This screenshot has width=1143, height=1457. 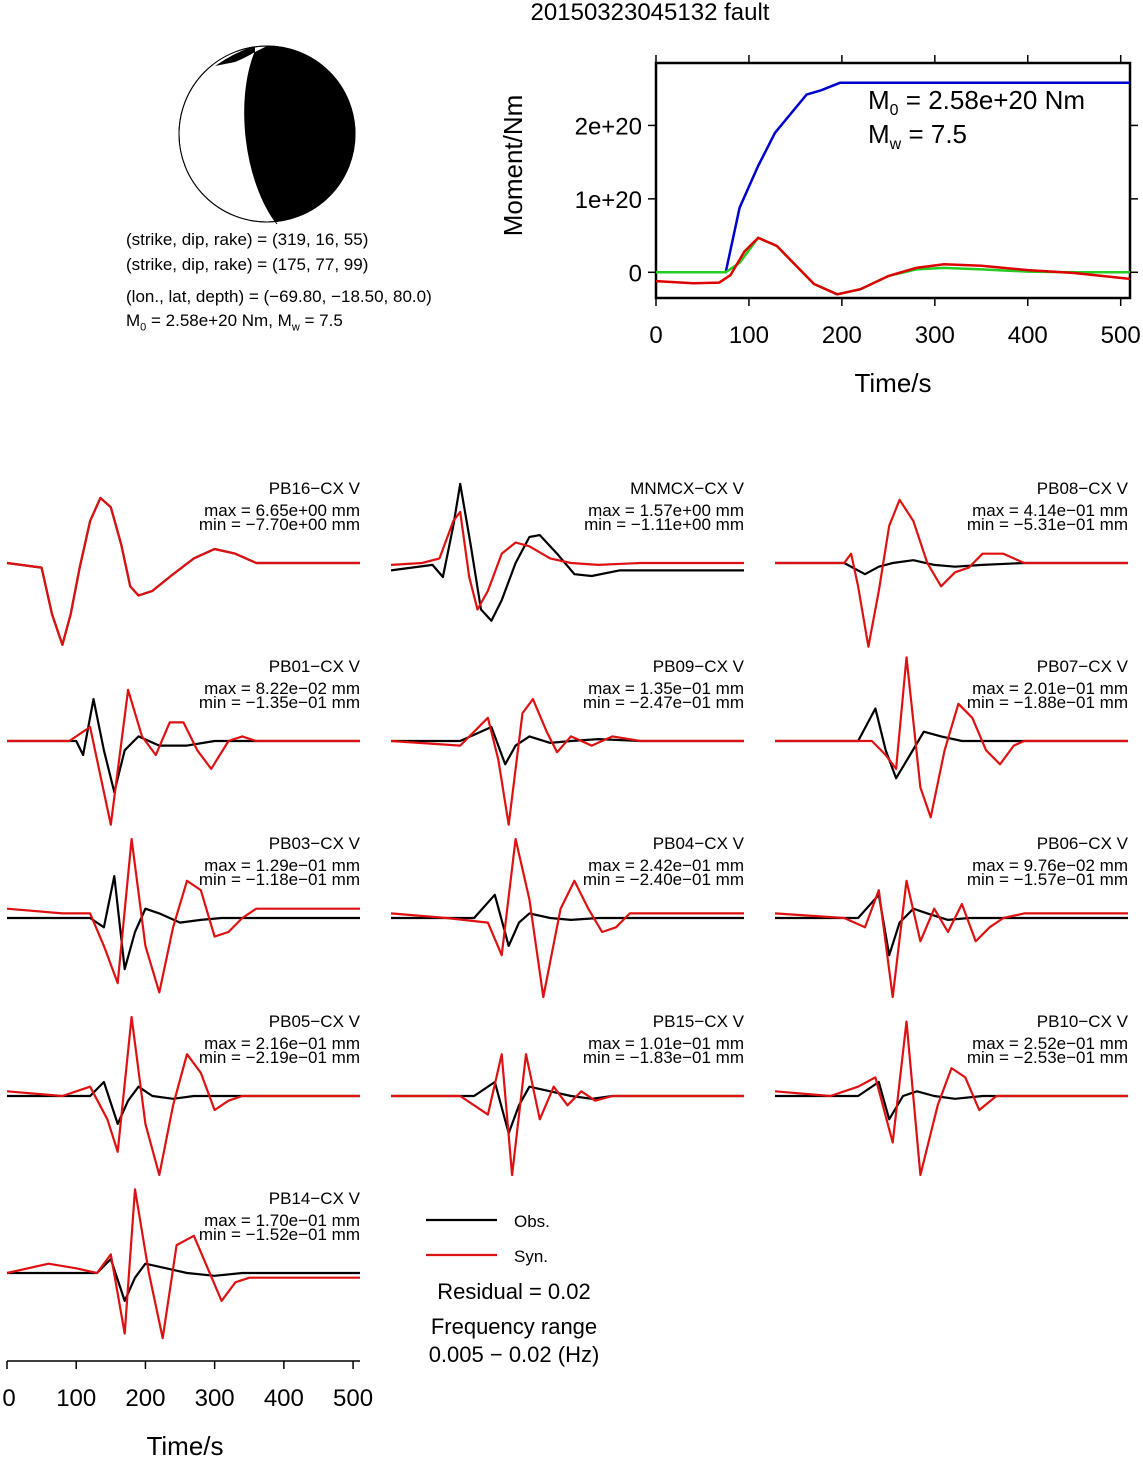 What do you see at coordinates (976, 102) in the screenshot?
I see `moment-annotation-m0: M0 = 2.58e+20 Nm` at bounding box center [976, 102].